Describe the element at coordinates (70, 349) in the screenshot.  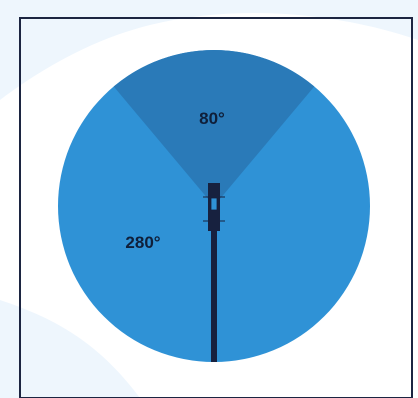
I see `backdrop-swoosh-lower` at that location.